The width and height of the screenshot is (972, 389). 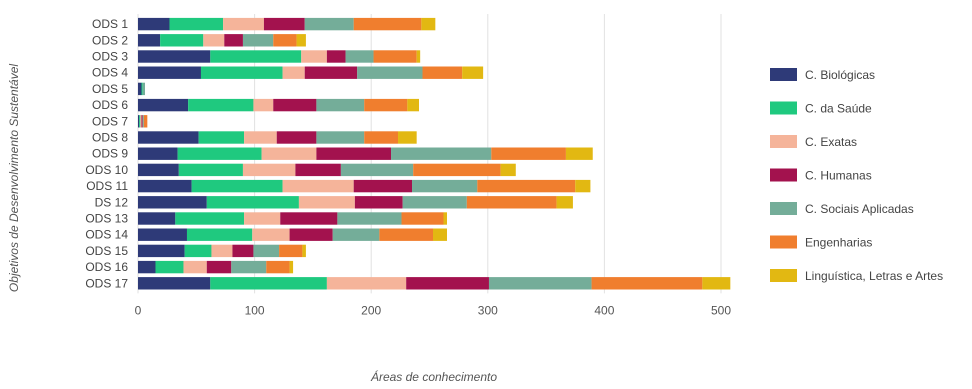 What do you see at coordinates (110, 121) in the screenshot?
I see `y-category-label: ODS 7` at bounding box center [110, 121].